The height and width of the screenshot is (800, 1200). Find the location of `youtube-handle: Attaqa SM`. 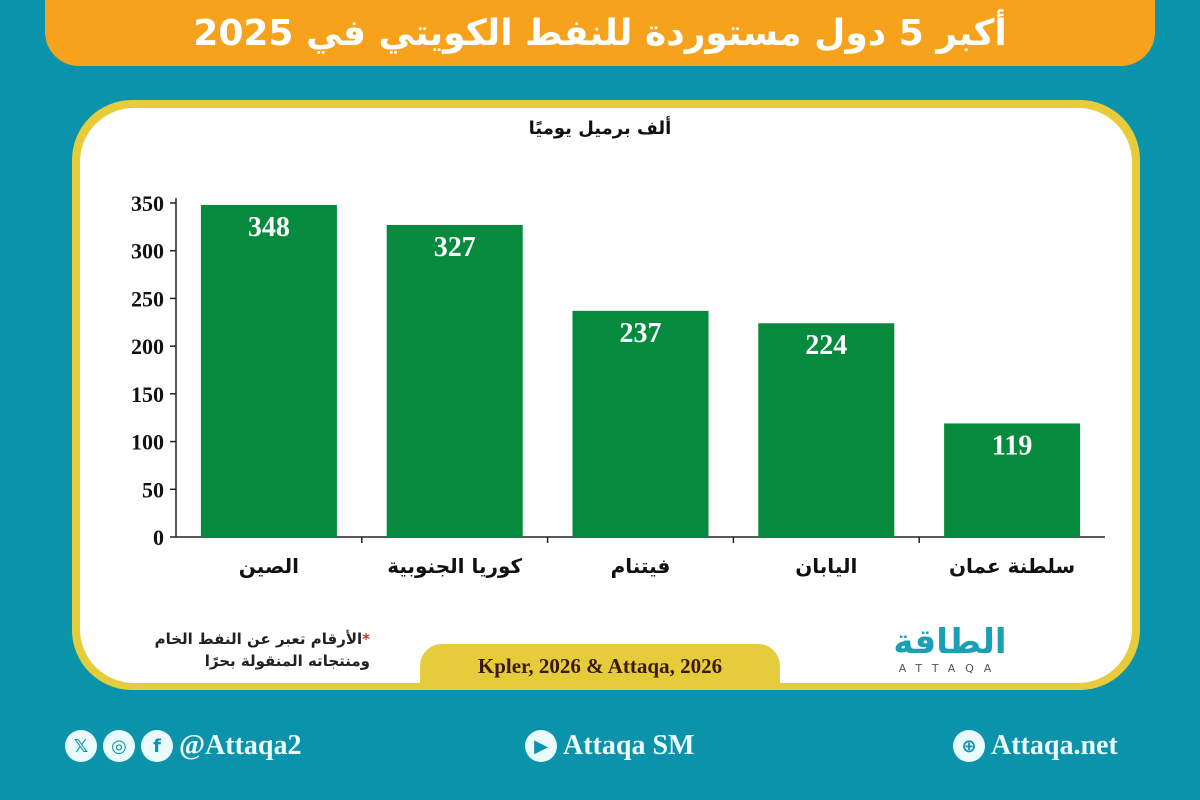

youtube-handle: Attaqa SM is located at coordinates (629, 745).